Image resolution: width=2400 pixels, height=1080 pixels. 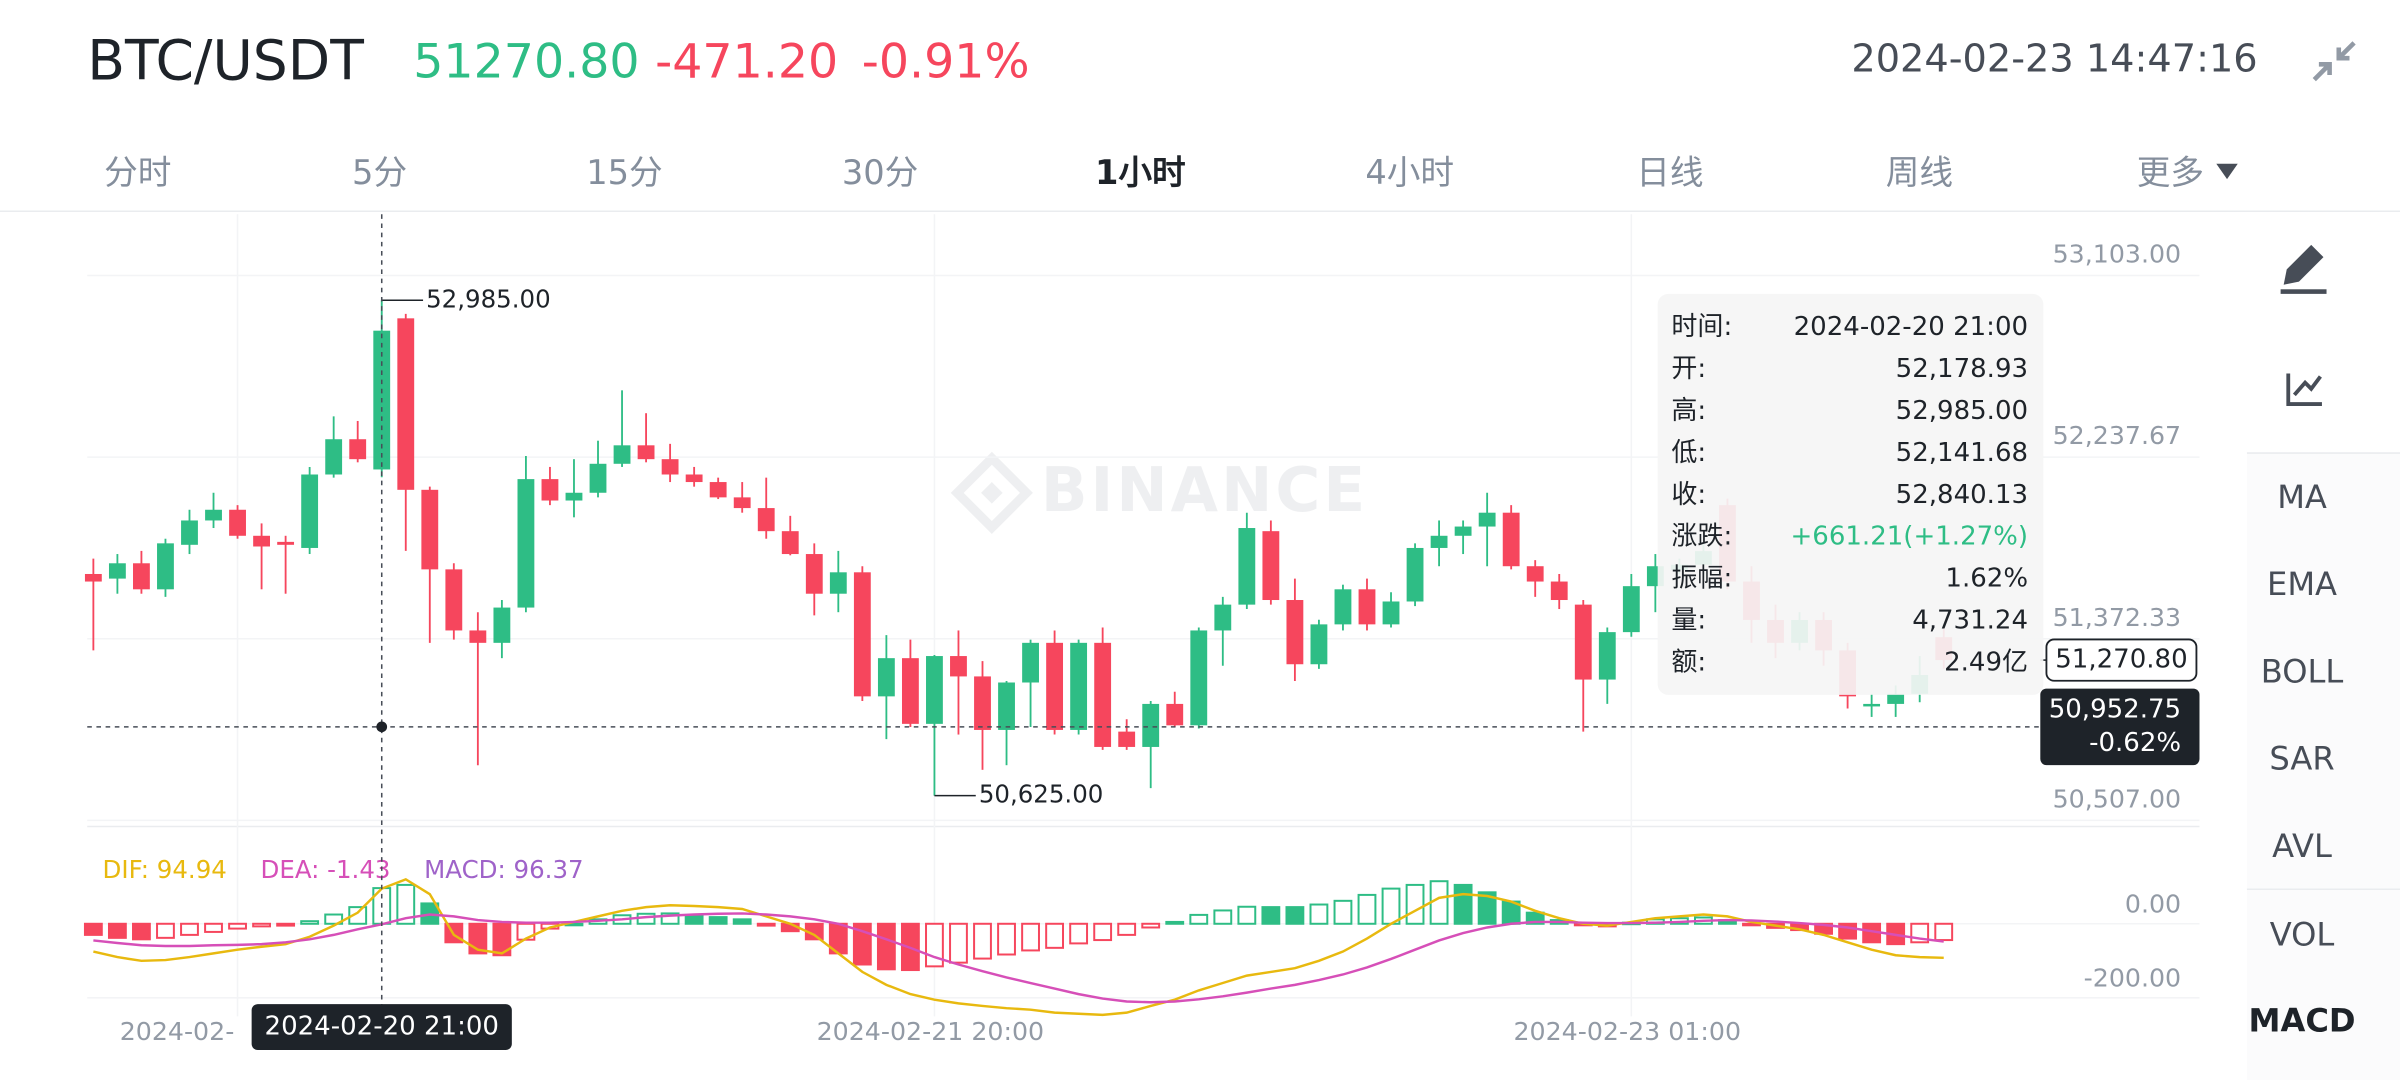 I want to click on tooltip-value: 52,178.93, so click(x=1962, y=369).